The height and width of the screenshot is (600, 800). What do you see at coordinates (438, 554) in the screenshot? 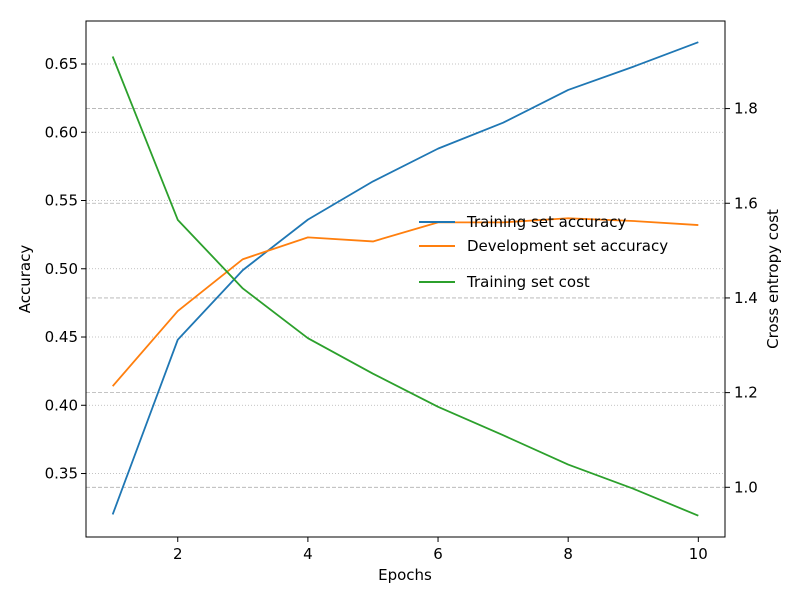
I see `x-tick-label: 6` at bounding box center [438, 554].